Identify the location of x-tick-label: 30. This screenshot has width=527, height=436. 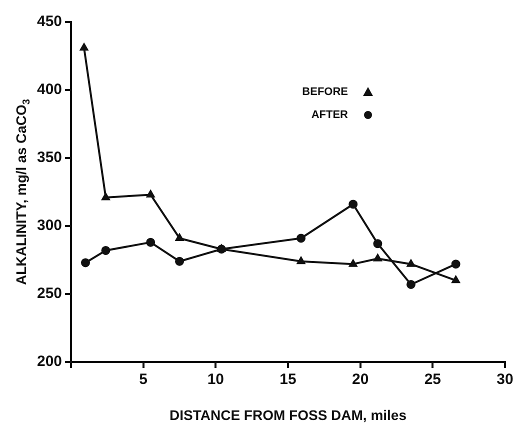
(505, 379).